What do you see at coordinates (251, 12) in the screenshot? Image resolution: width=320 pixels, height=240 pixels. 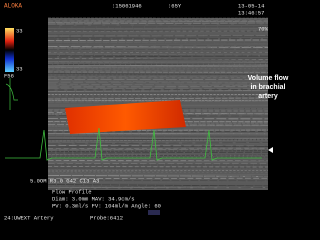 I see `time: 13:46:57` at bounding box center [251, 12].